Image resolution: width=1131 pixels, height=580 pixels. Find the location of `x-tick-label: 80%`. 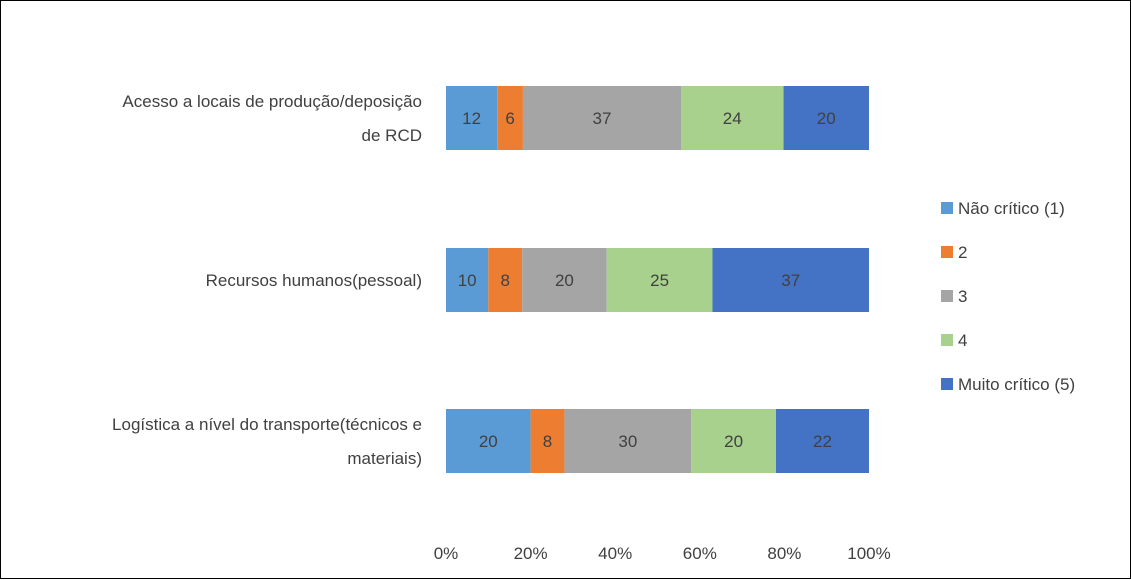

x-tick-label: 80% is located at coordinates (784, 553).